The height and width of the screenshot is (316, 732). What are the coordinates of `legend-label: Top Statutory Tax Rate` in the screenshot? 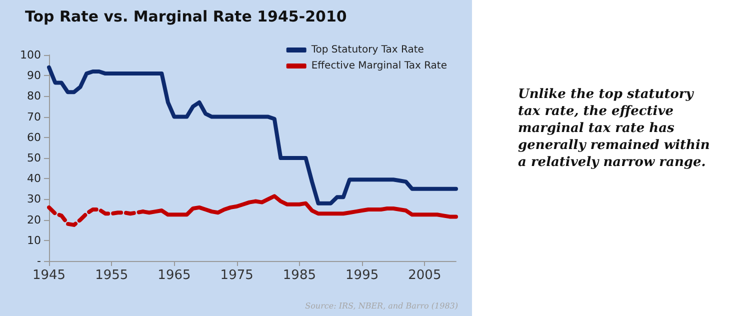 It's located at (367, 50).